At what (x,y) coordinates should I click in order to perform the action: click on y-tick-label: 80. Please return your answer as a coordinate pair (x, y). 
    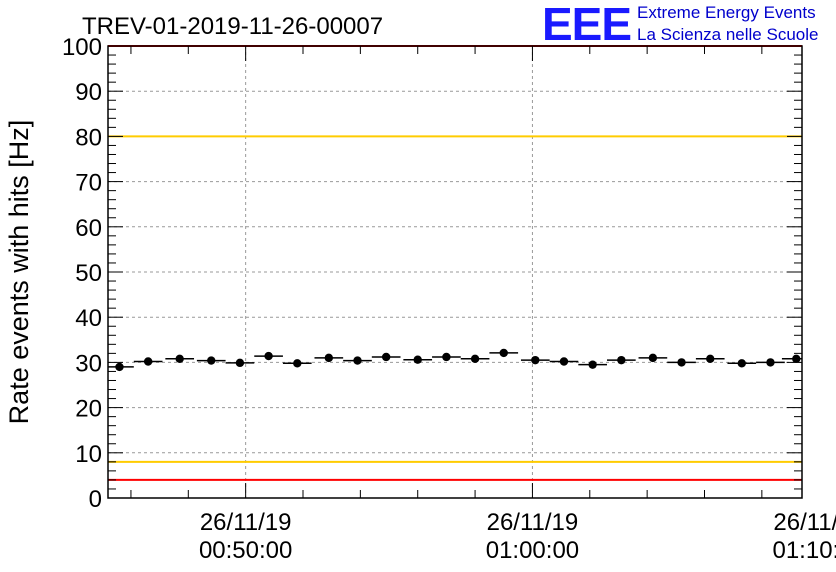
    Looking at the image, I should click on (88, 137).